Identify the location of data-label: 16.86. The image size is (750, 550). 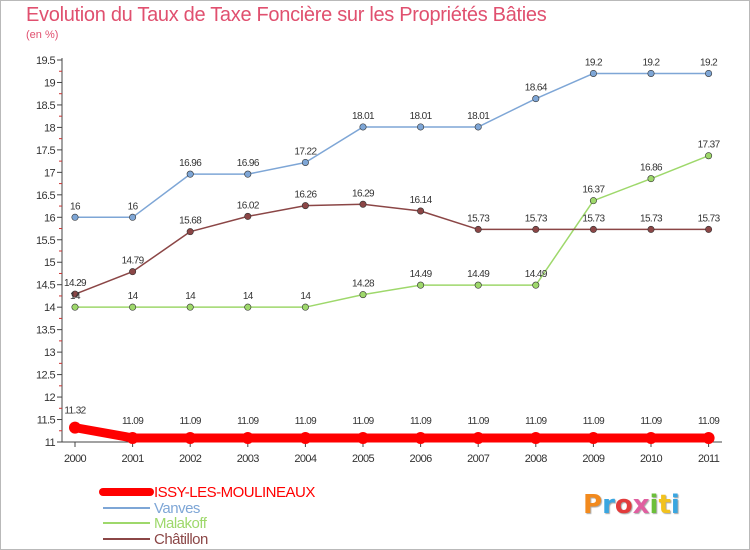
(651, 168).